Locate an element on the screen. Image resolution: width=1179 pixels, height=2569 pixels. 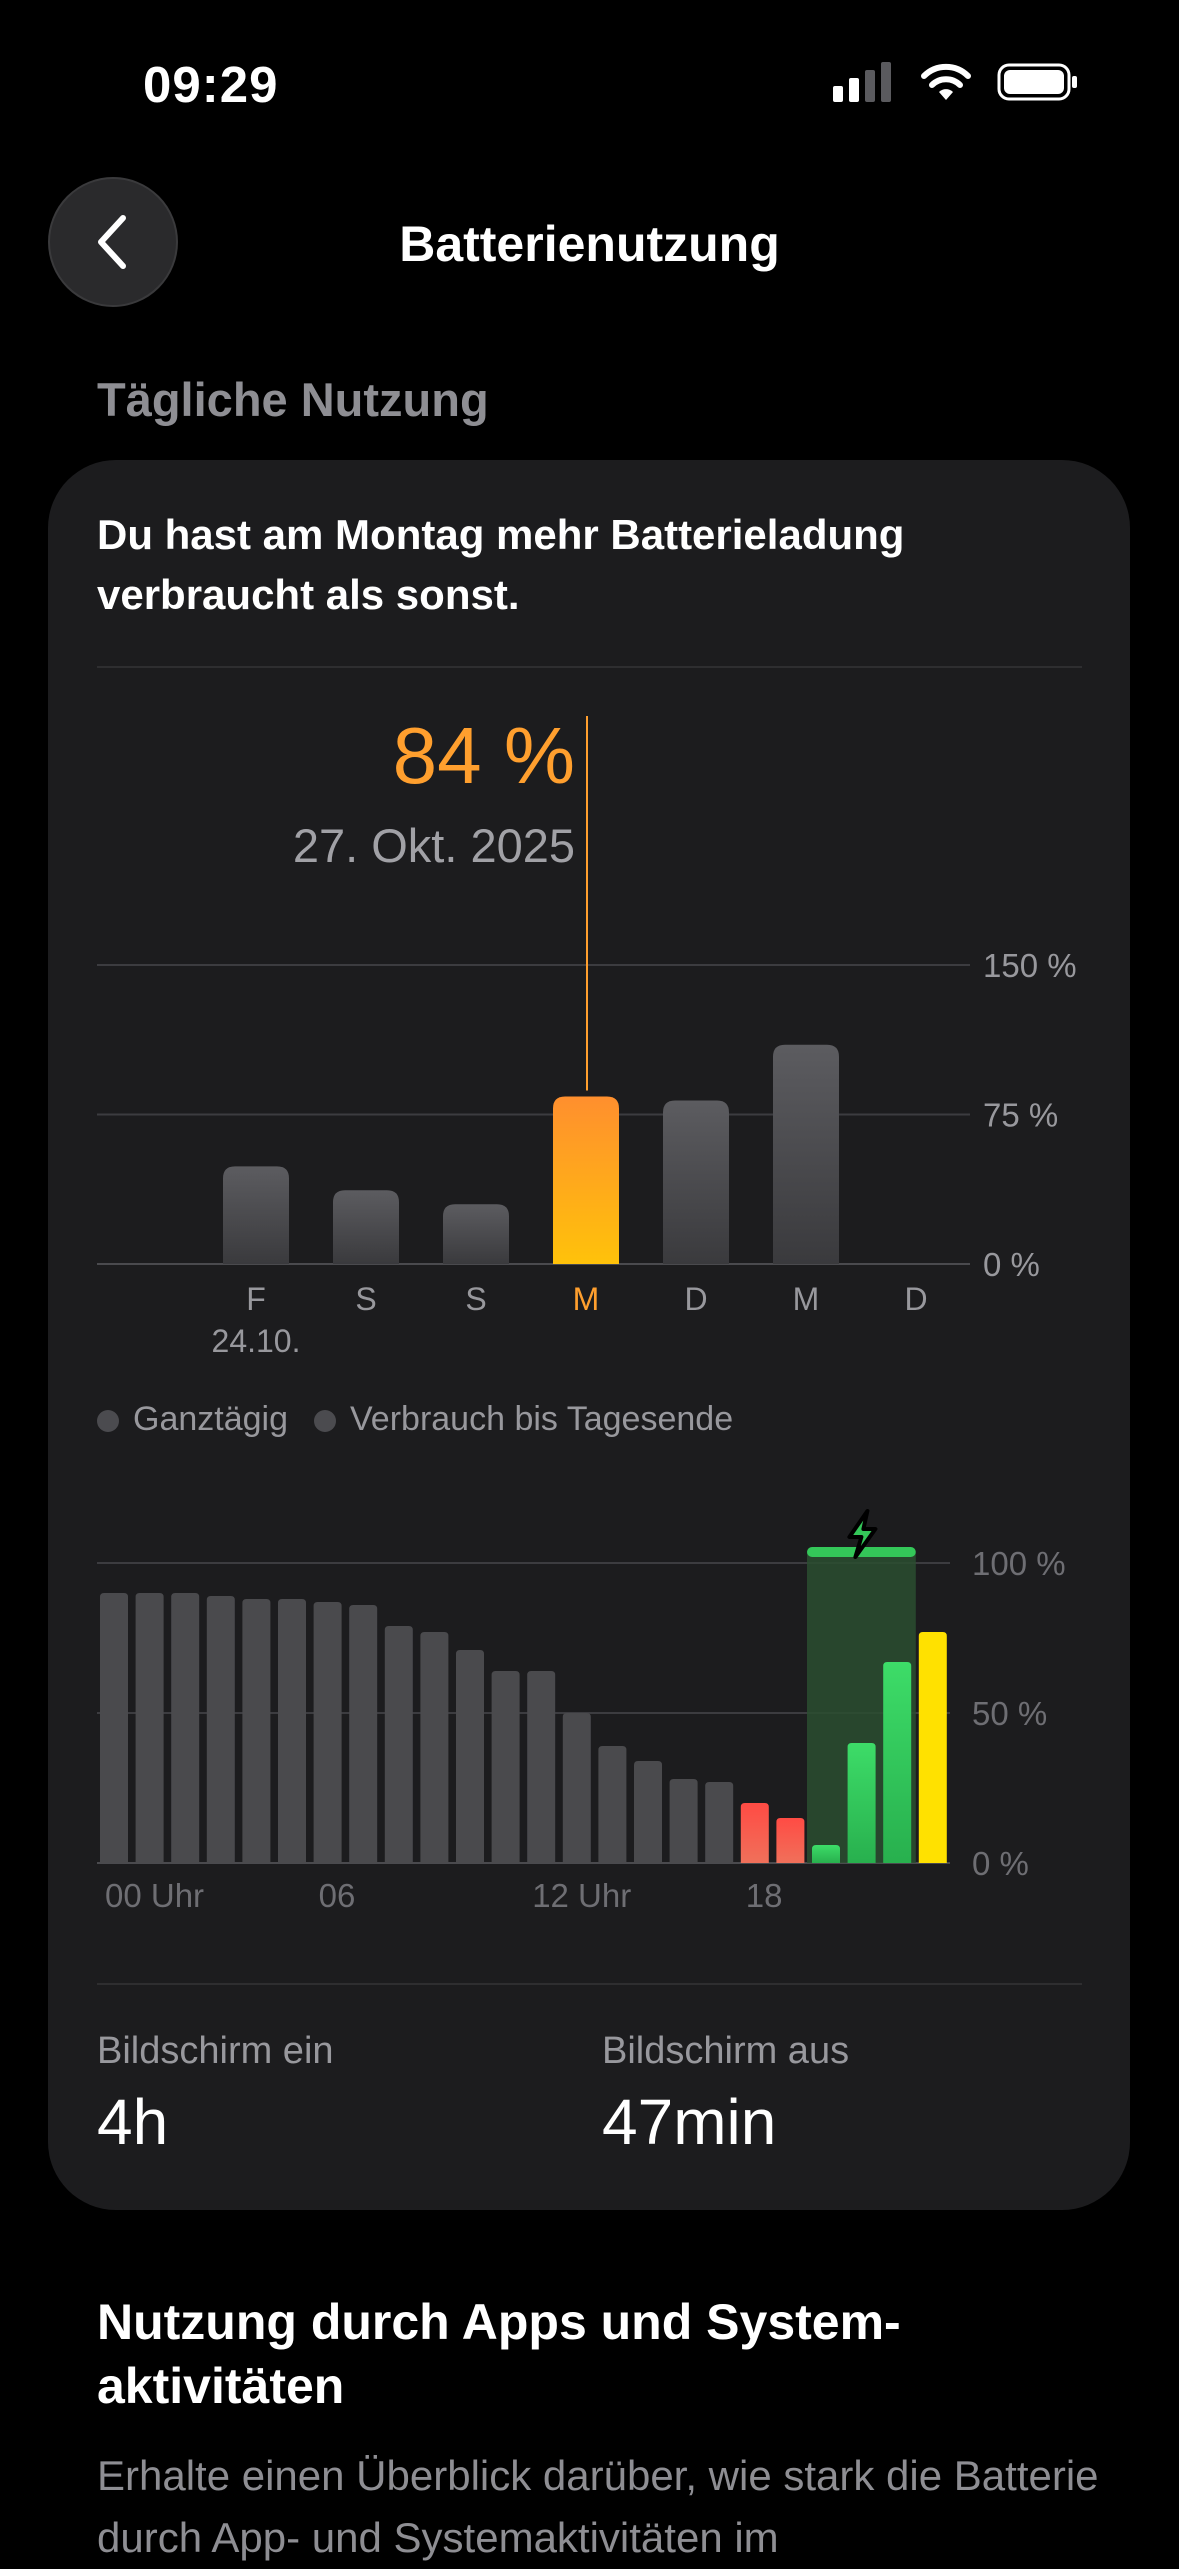
chart-legend: Ganztägig Verbrauch bis Tagesende is located at coordinates (415, 1419).